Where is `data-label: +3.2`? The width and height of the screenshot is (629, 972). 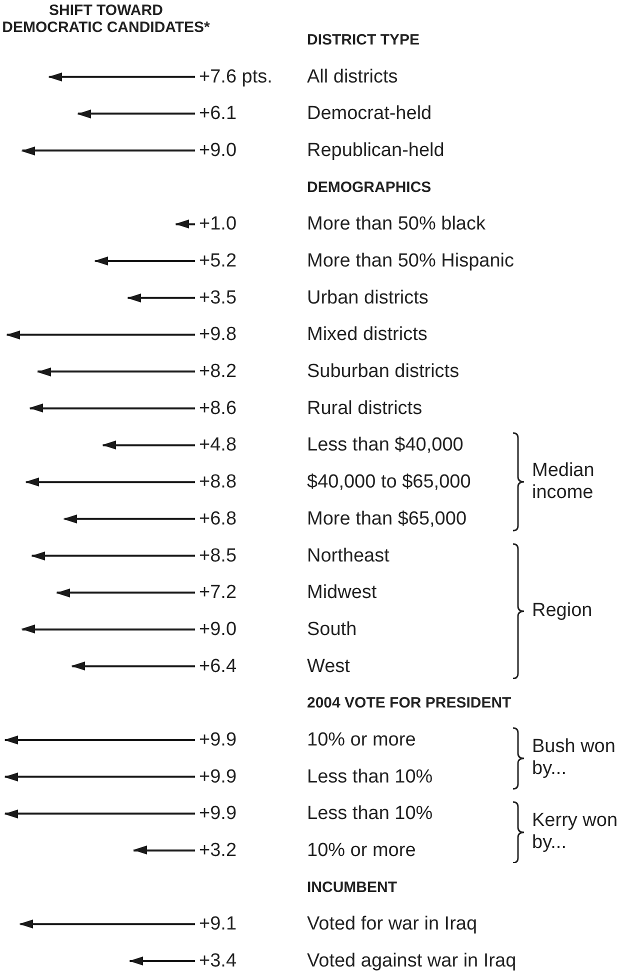 data-label: +3.2 is located at coordinates (218, 850).